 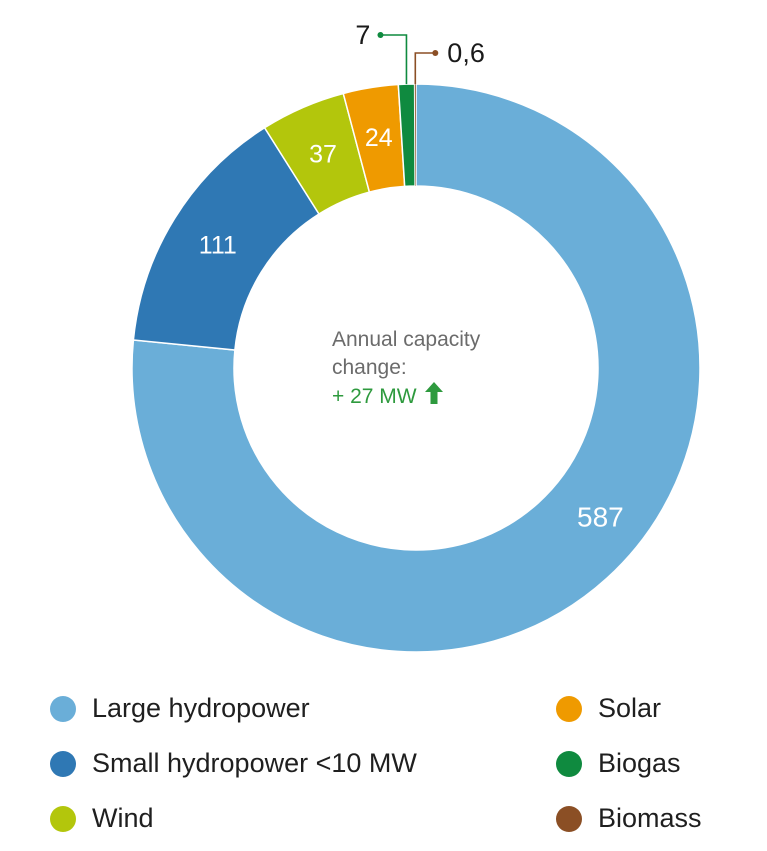 I want to click on leader-dot-biomass, so click(x=435, y=53).